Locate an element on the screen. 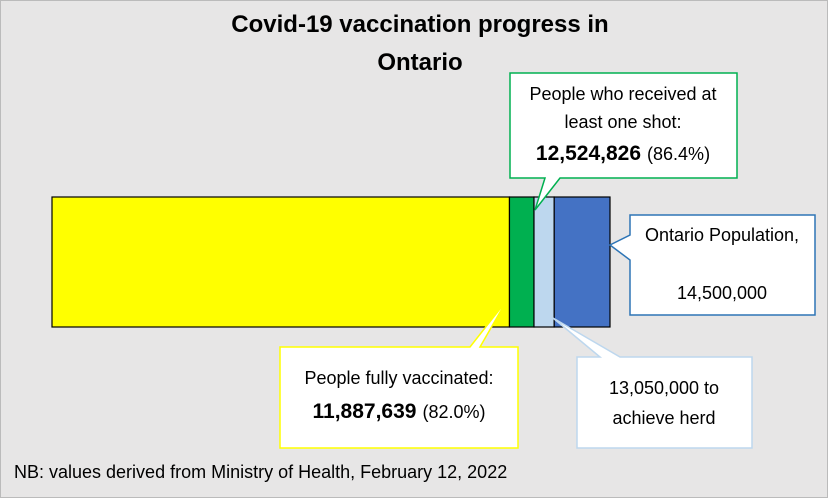 This screenshot has width=828, height=498. value-label: 11,887,639 is located at coordinates (365, 411).